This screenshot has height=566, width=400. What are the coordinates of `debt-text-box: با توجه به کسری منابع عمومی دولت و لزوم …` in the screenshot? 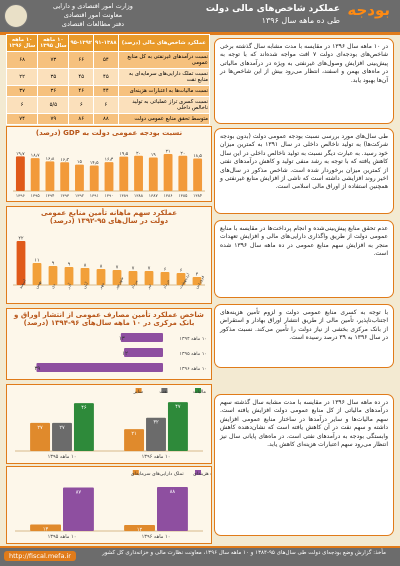 It's located at (304, 336).